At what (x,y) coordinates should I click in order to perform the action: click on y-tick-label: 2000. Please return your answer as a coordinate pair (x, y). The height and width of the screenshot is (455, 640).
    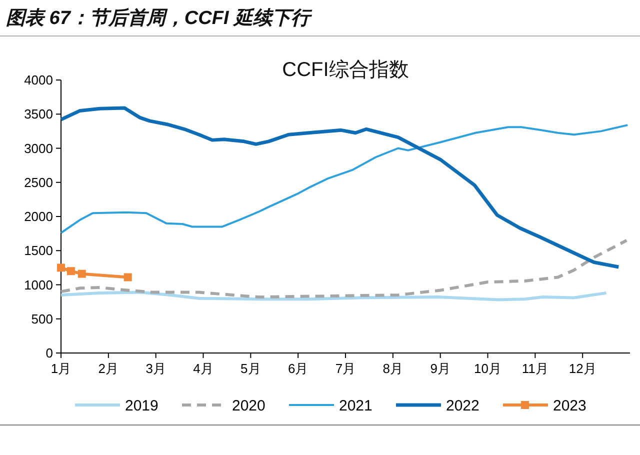
    Looking at the image, I should click on (38, 216).